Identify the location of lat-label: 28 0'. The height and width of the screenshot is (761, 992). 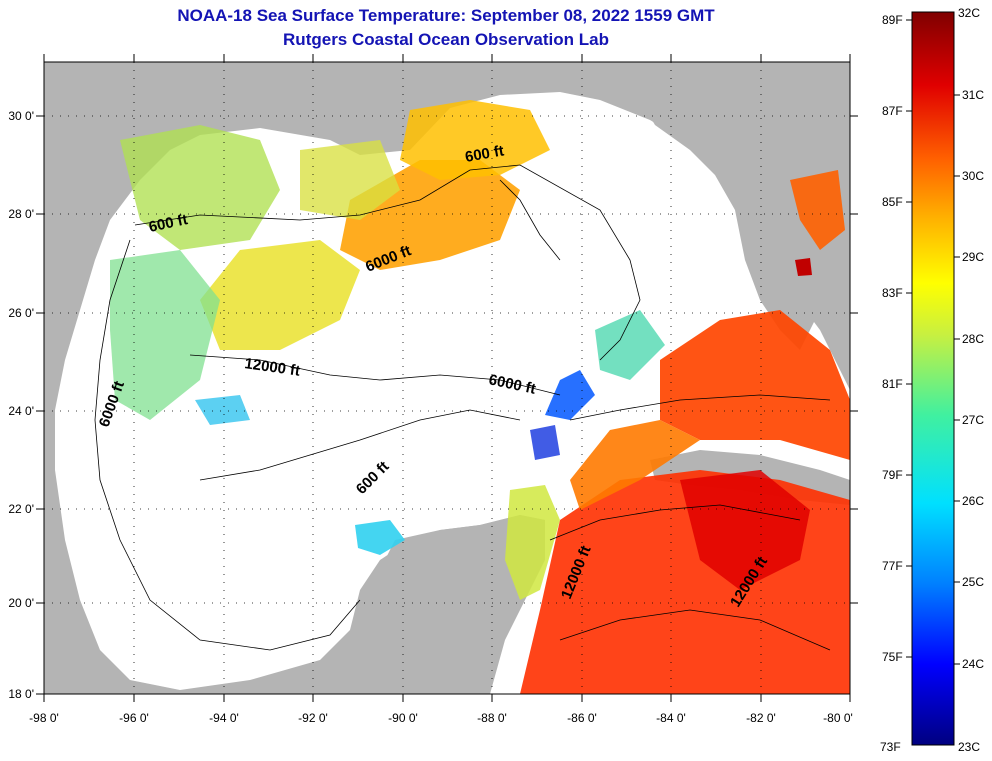
(21, 214).